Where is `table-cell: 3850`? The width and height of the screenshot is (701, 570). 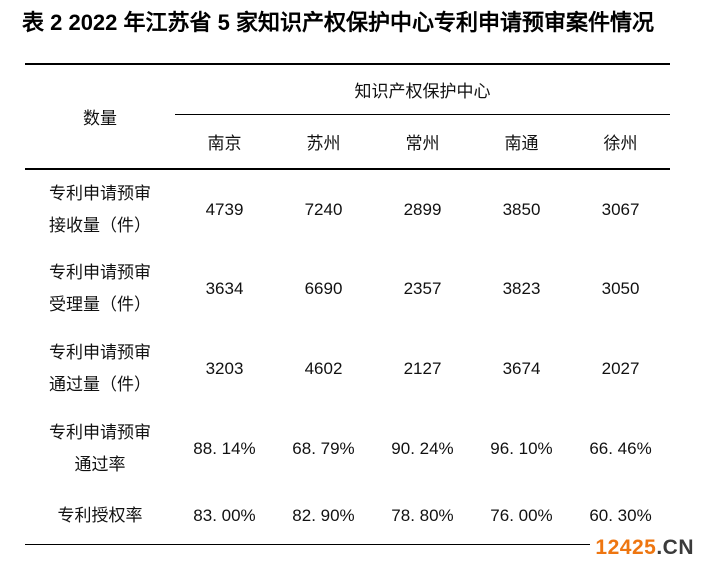
table-cell: 3850 is located at coordinates (521, 209).